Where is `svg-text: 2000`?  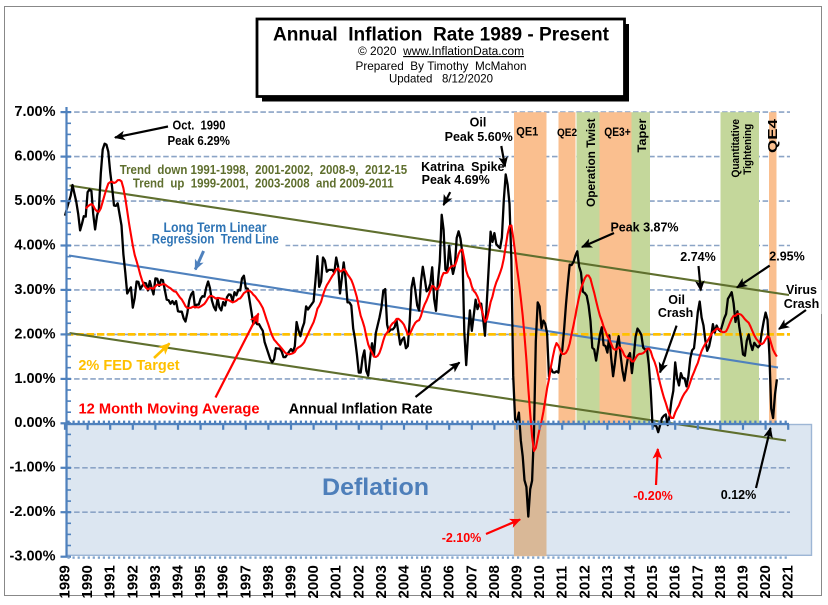 svg-text: 2000 is located at coordinates (313, 581).